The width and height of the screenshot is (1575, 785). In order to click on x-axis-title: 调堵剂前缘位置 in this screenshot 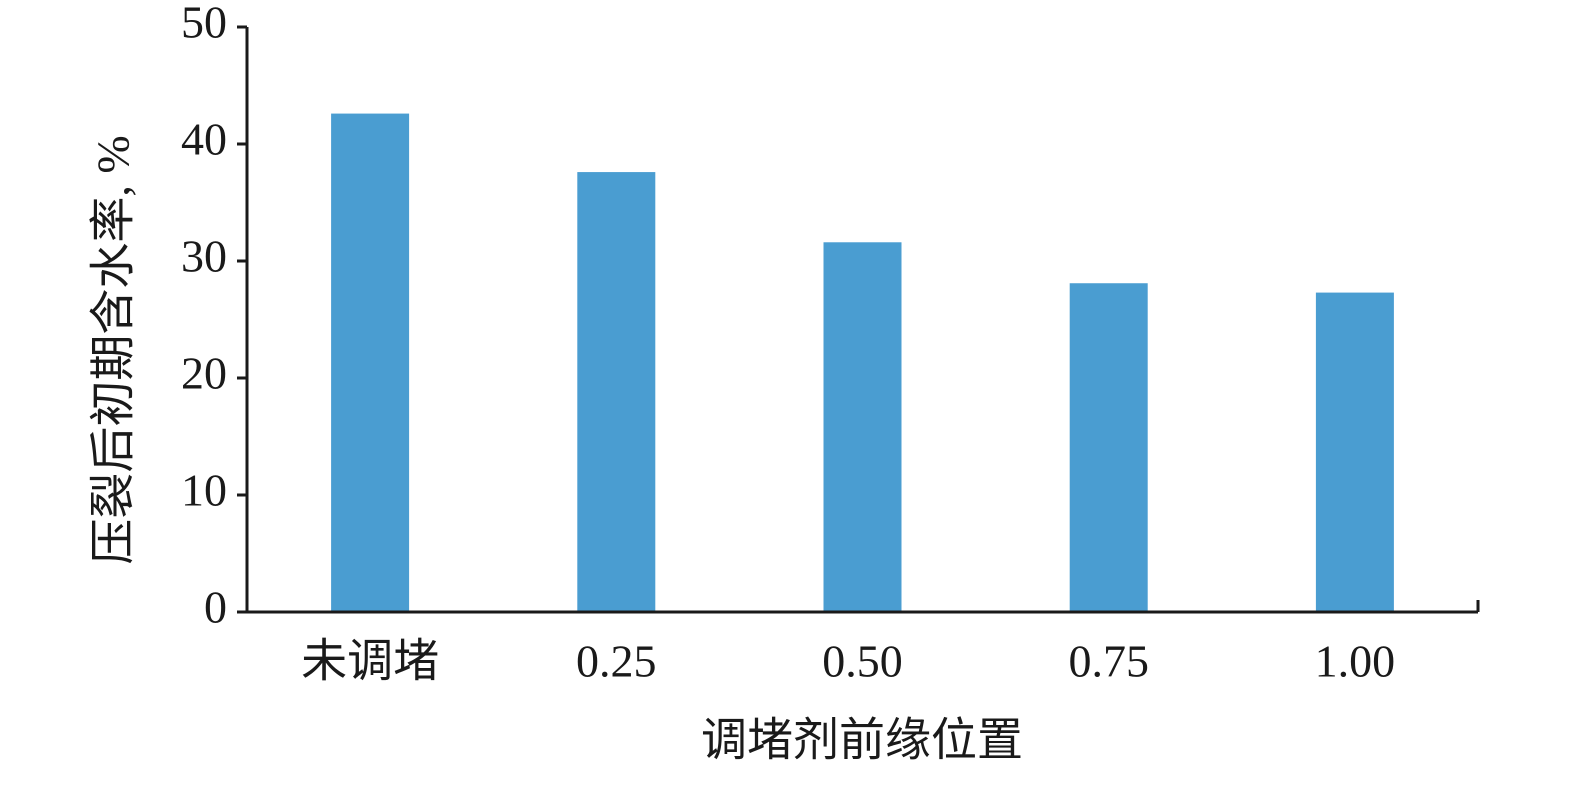, I will do `click(862, 740)`.